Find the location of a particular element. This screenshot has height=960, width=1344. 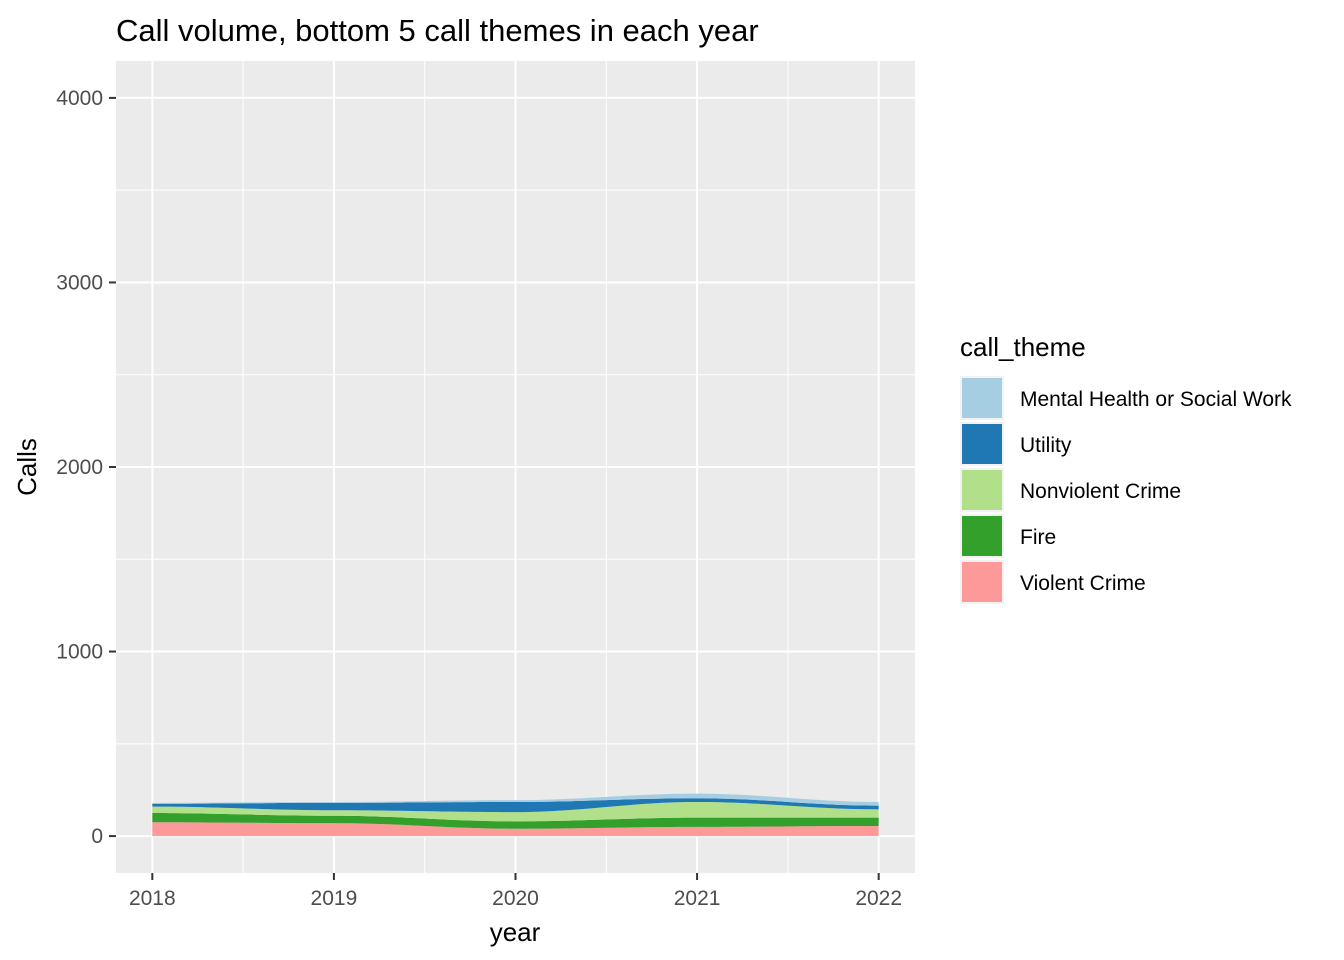

legend-label: Violent Crime is located at coordinates (1083, 583).